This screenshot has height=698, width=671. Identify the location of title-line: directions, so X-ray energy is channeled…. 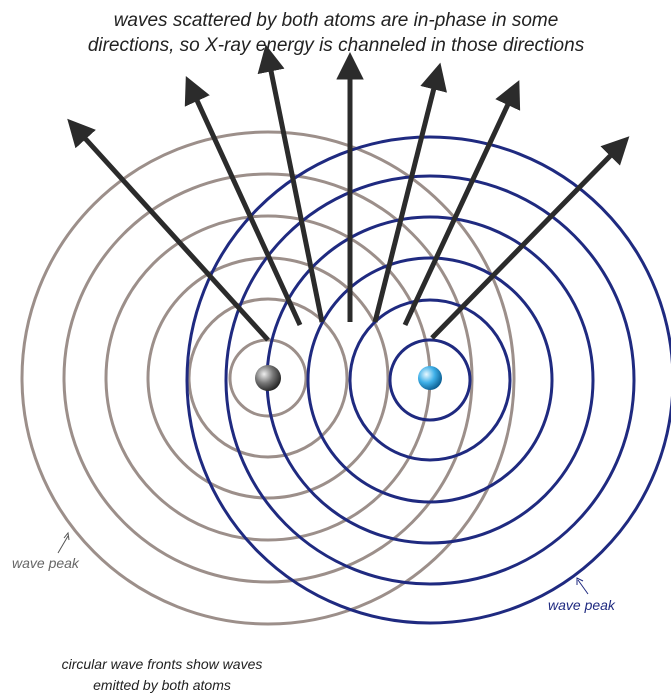
(336, 45).